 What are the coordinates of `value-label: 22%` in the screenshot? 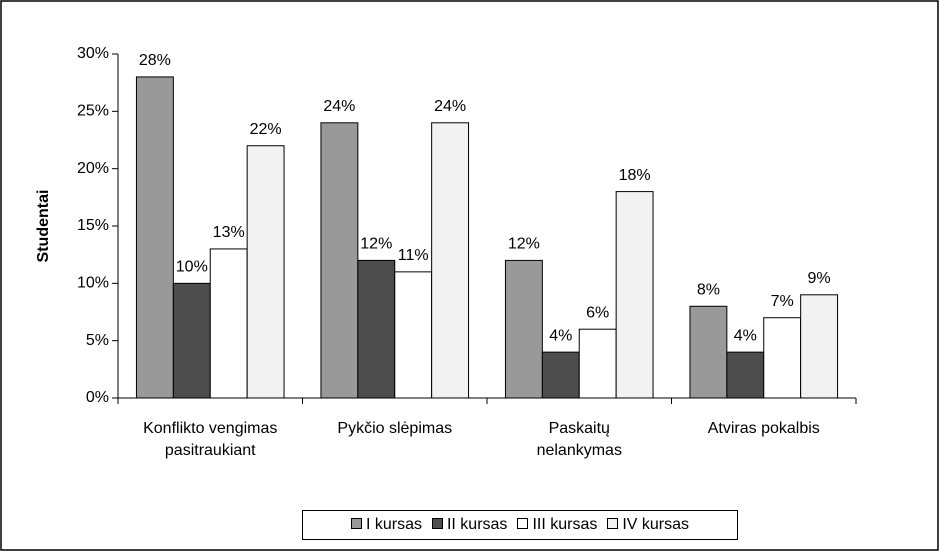 It's located at (266, 129).